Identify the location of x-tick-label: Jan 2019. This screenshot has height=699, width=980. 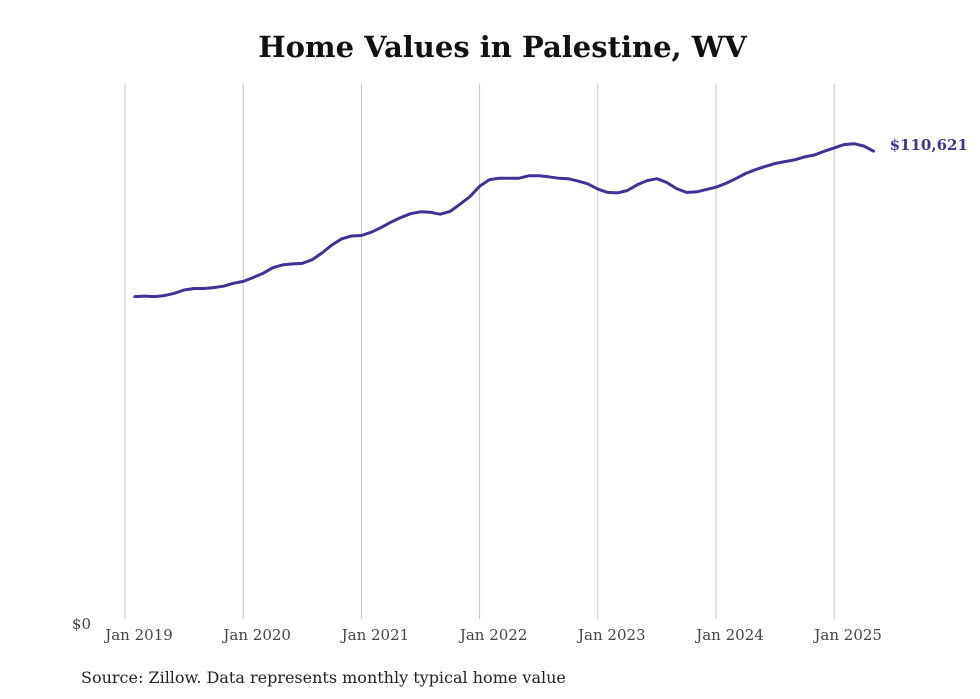
(138, 635).